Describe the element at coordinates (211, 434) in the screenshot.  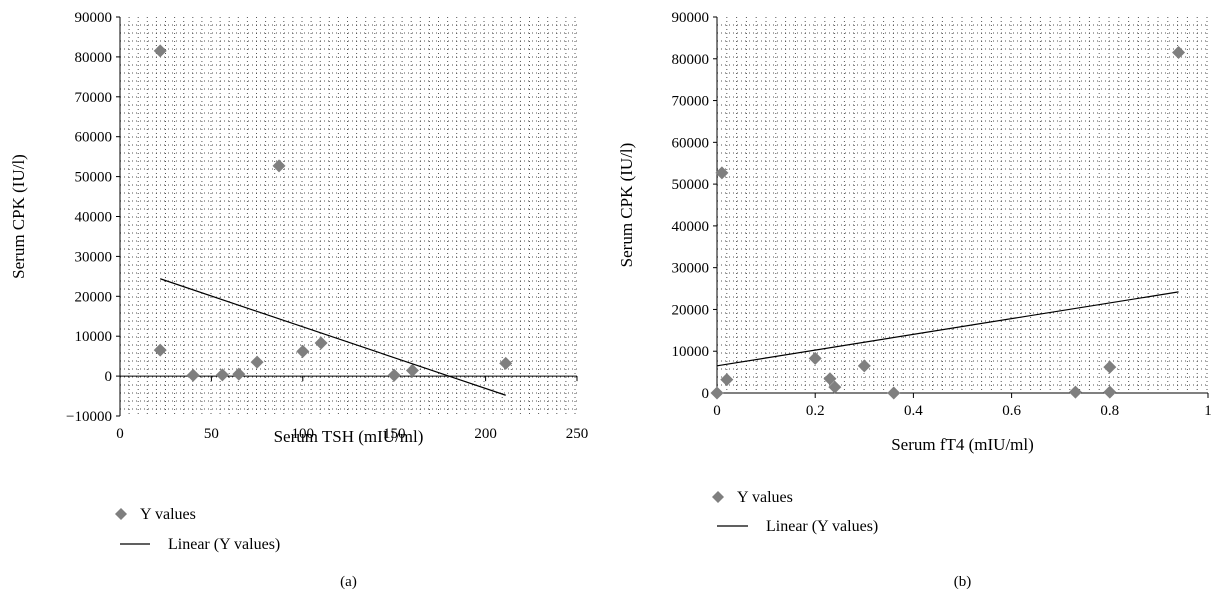
I see `x-tick-label: 50` at that location.